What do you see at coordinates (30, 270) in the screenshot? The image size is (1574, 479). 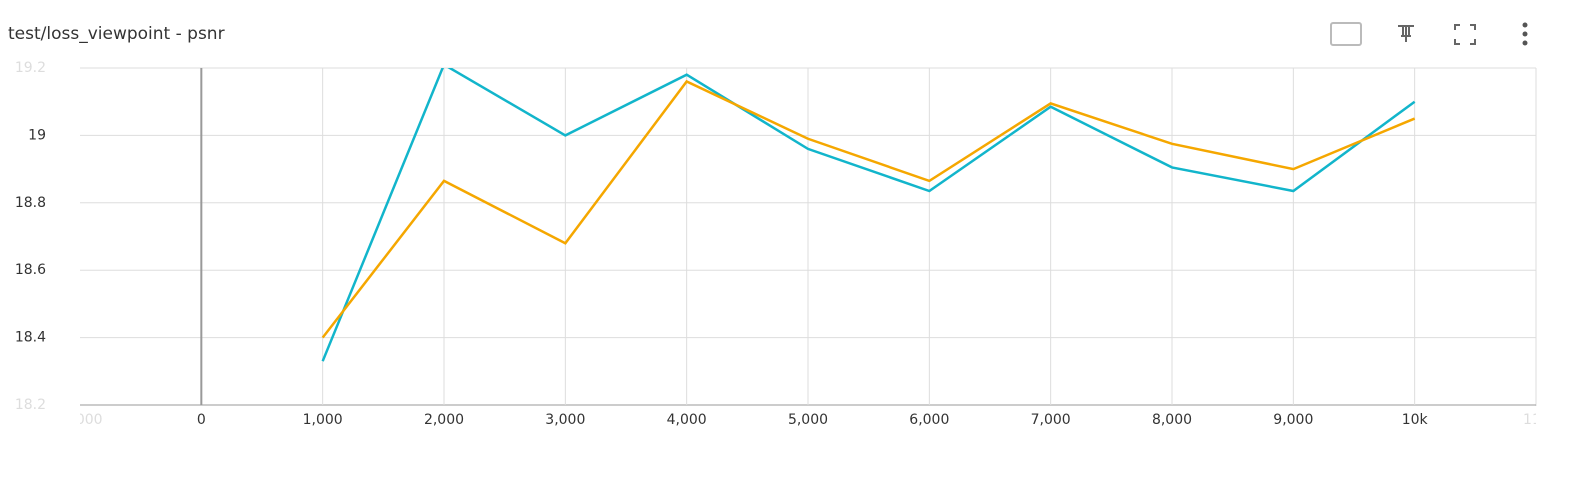 I see `y-tick-label: 18.6` at bounding box center [30, 270].